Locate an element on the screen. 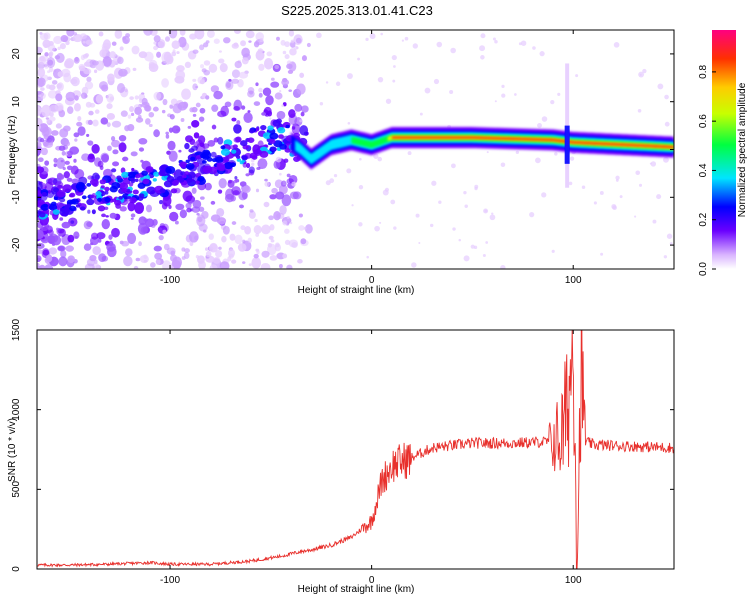 This screenshot has width=750, height=600. spectral-ridge-band is located at coordinates (530, 142).